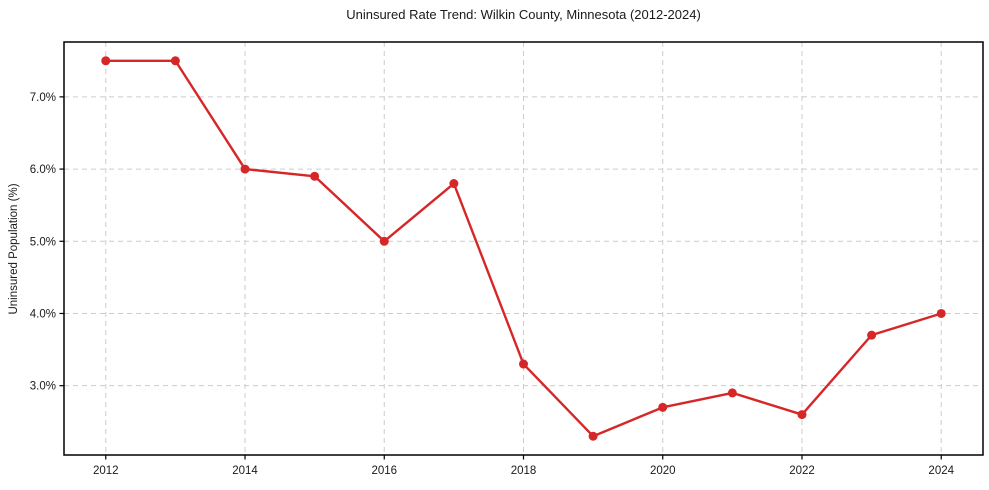 The image size is (989, 490). What do you see at coordinates (732, 393) in the screenshot?
I see `data-point-2021` at bounding box center [732, 393].